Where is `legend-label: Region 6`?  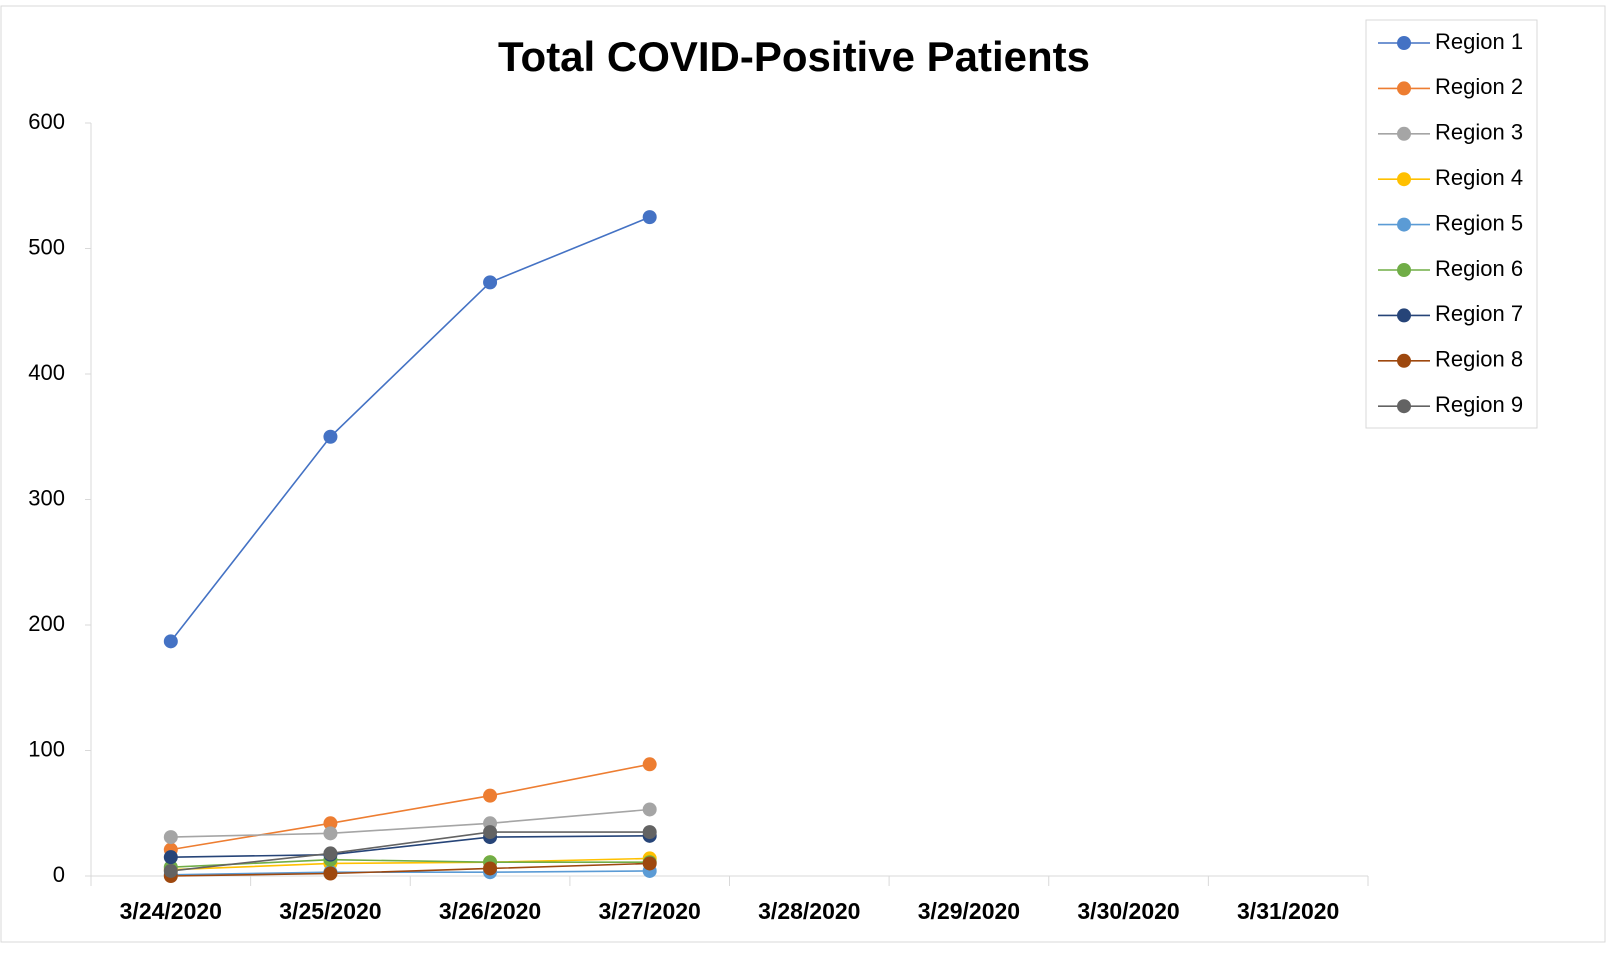
legend-label: Region 6 is located at coordinates (1479, 268).